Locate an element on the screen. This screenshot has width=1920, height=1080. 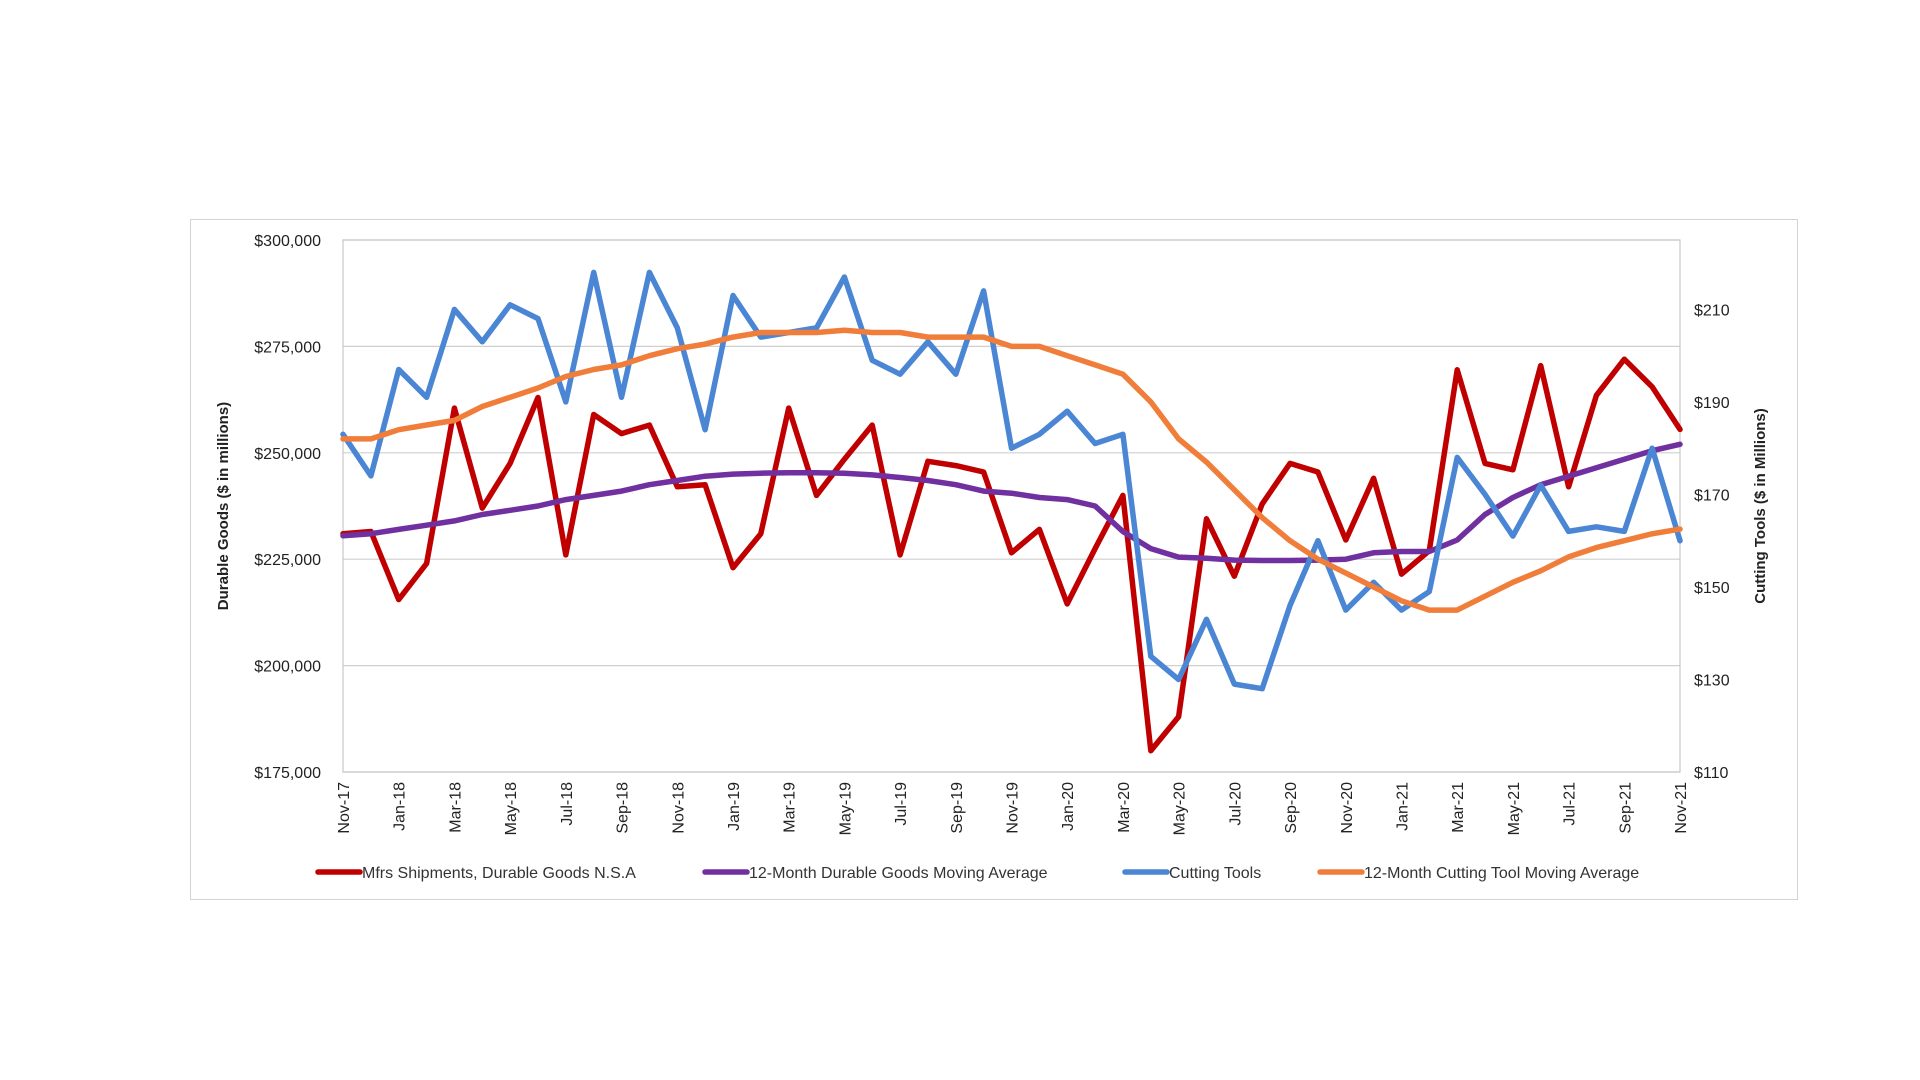
right-y-tick-label: $170 is located at coordinates (1712, 495).